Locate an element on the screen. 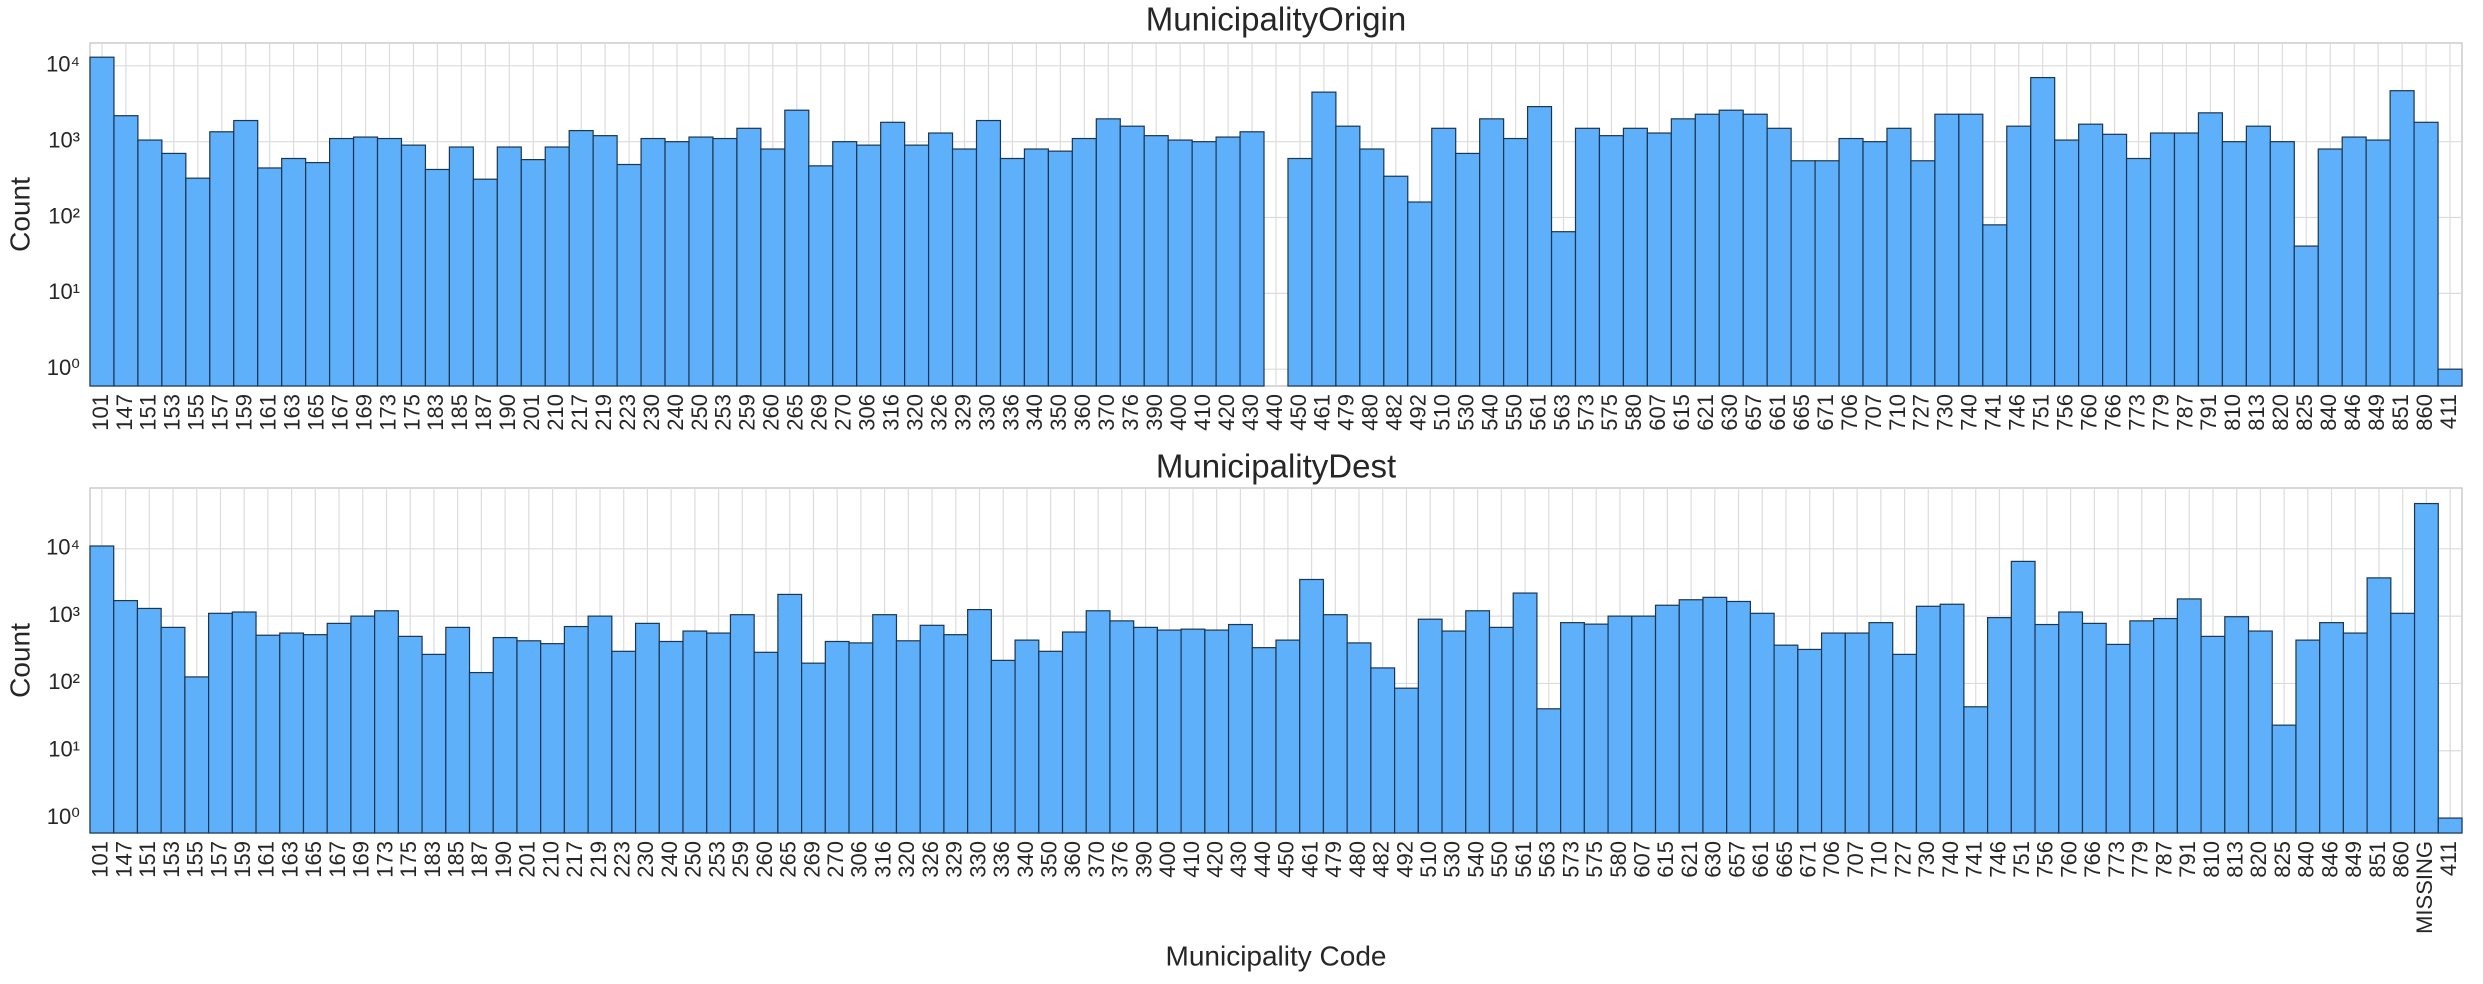 This screenshot has height=984, width=2483. x-tick-label: 217 is located at coordinates (579, 412).